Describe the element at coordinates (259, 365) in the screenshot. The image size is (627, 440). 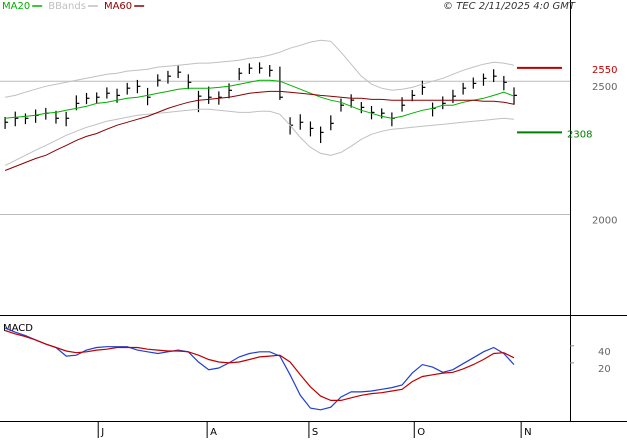
I see `line` at that location.